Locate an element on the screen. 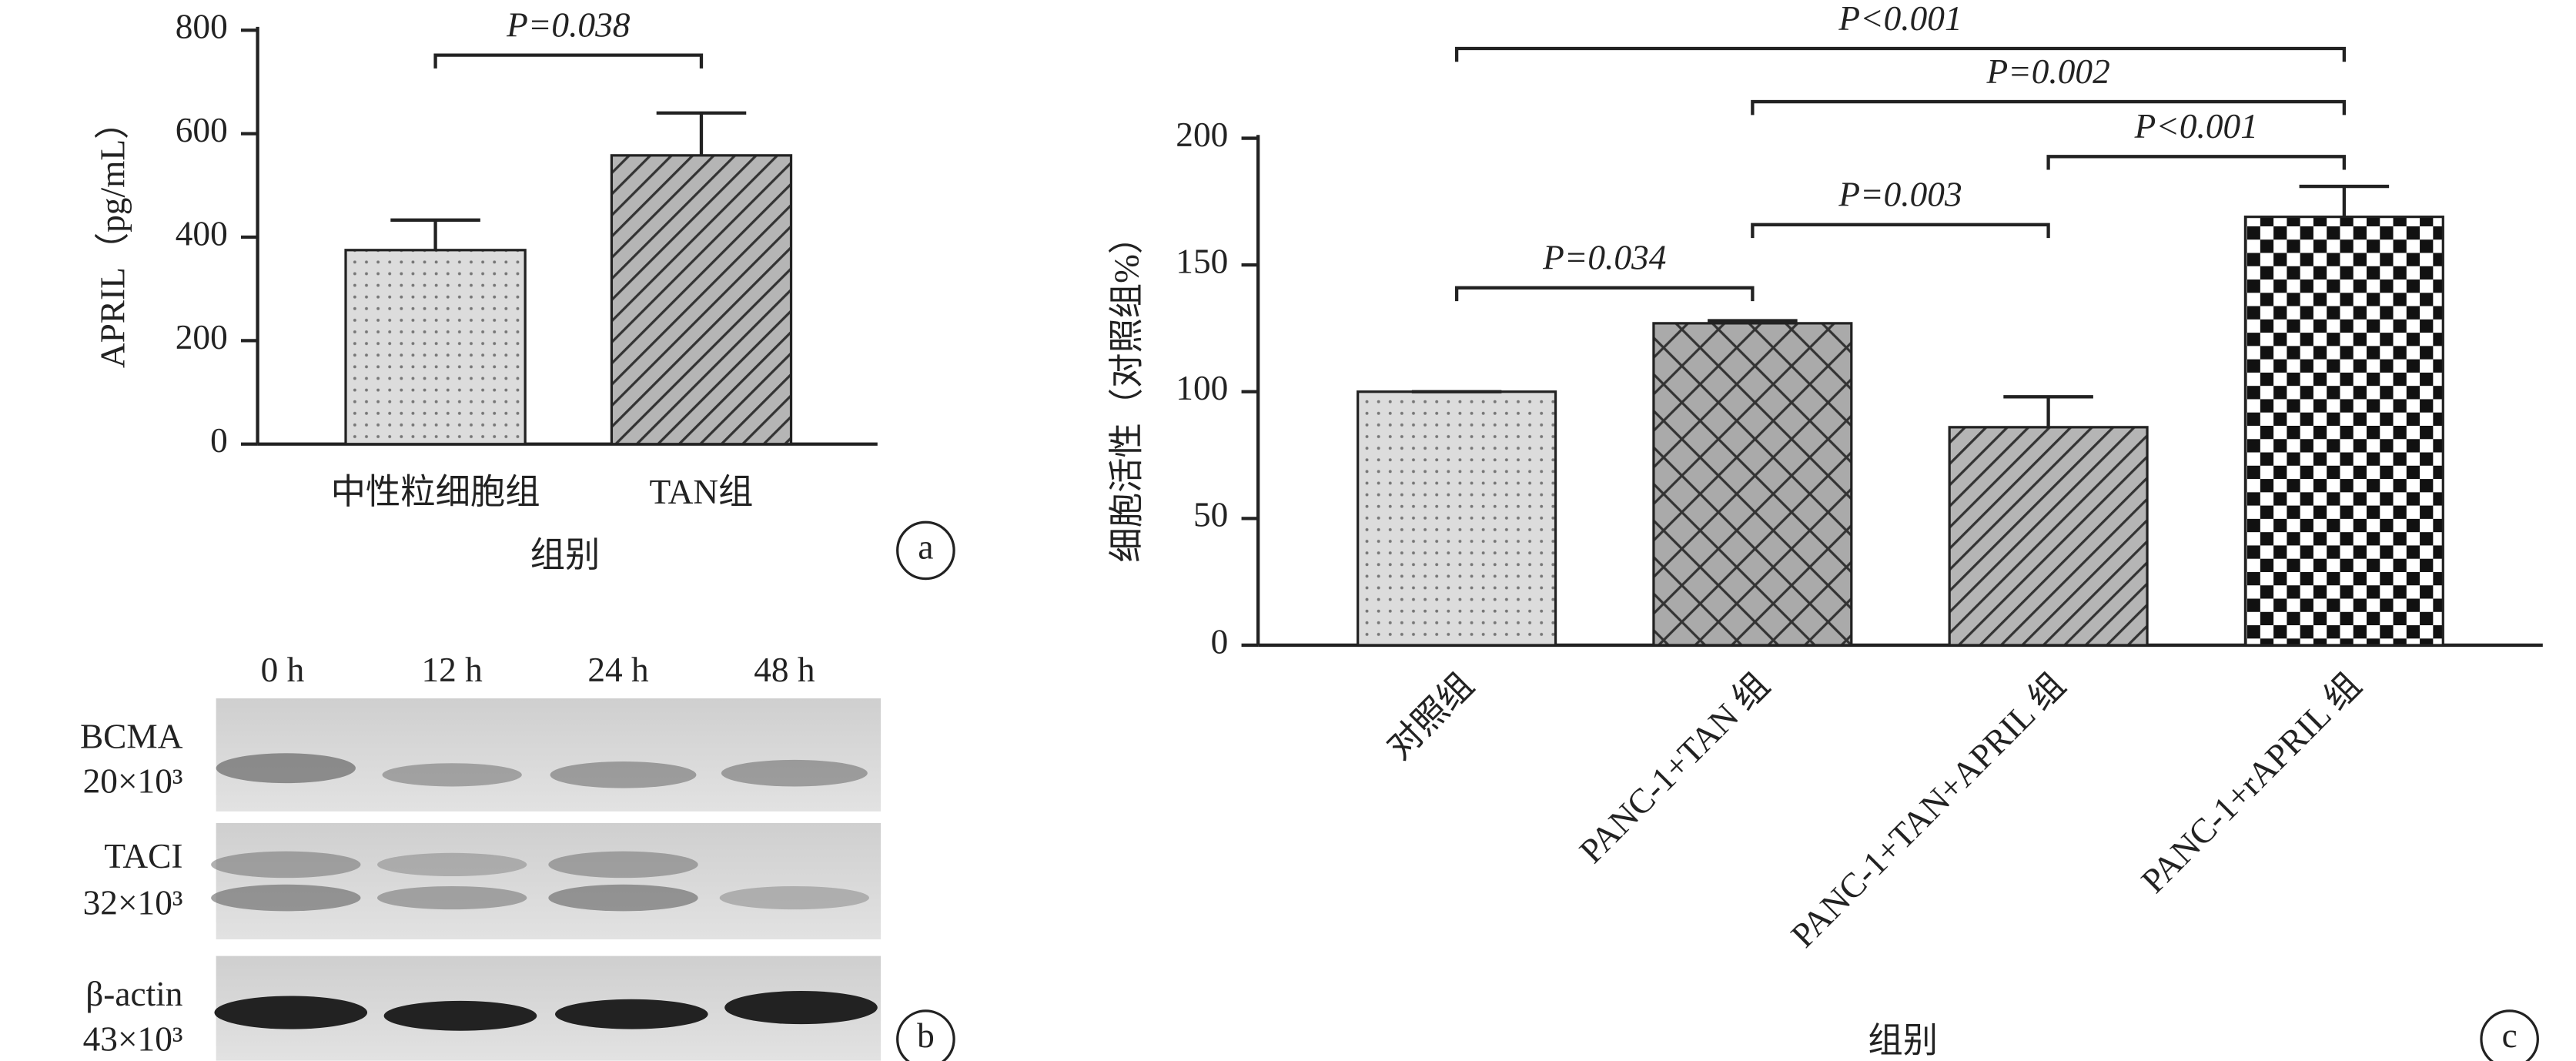 This screenshot has height=1061, width=2576. x-tick-label: PANC-1+rAPRIL 组 is located at coordinates (2251, 783).